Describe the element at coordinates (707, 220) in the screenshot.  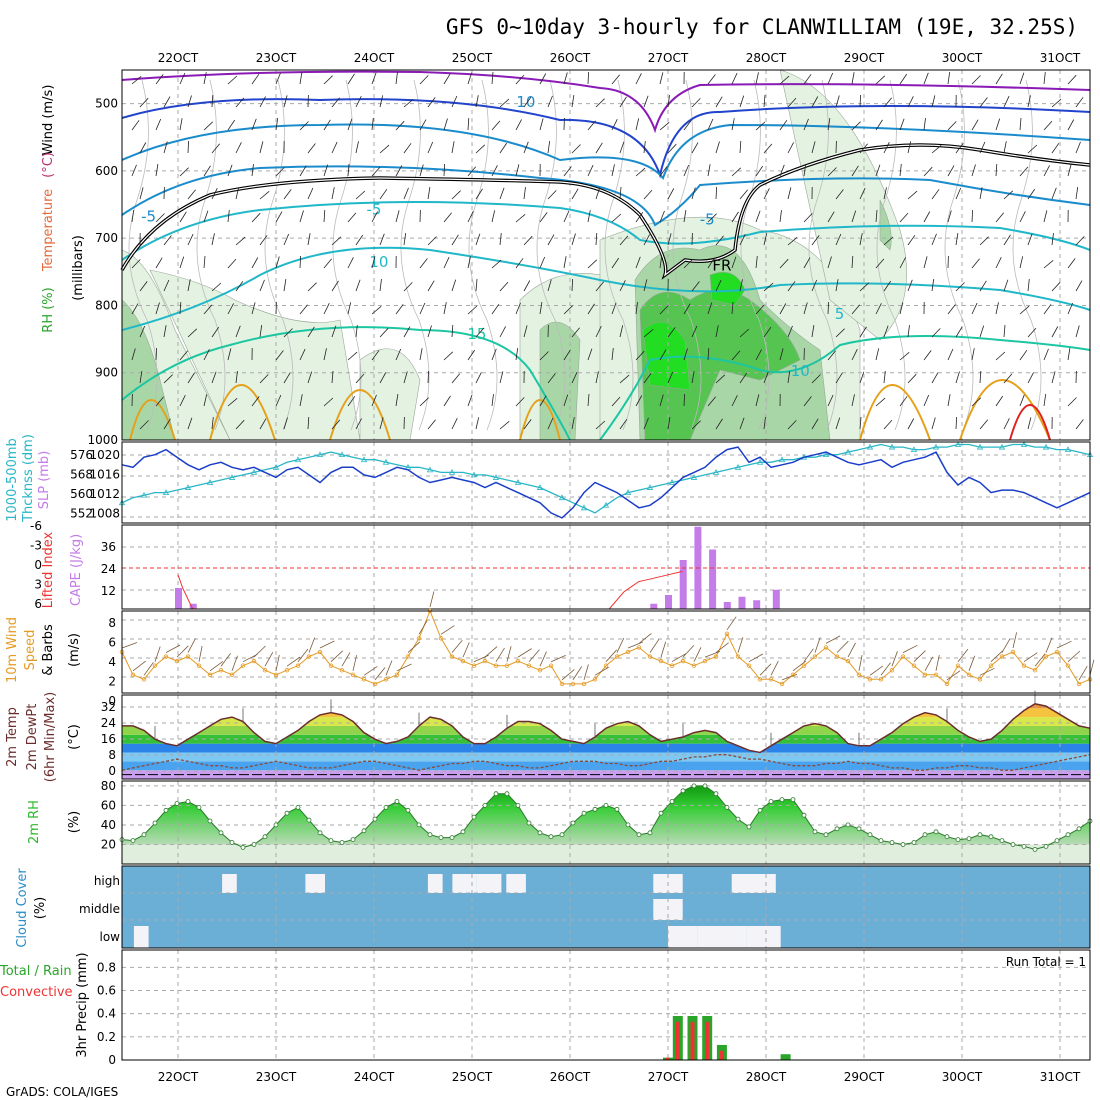
I see `contour-label: -5` at that location.